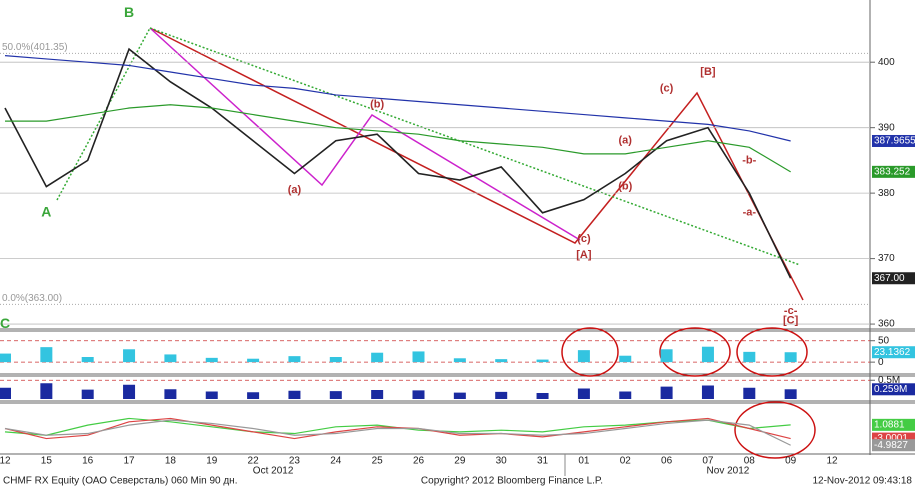 The width and height of the screenshot is (915, 488). I want to click on footer-center: Copyright? 2012 Bloomberg Finance L.P., so click(512, 481).